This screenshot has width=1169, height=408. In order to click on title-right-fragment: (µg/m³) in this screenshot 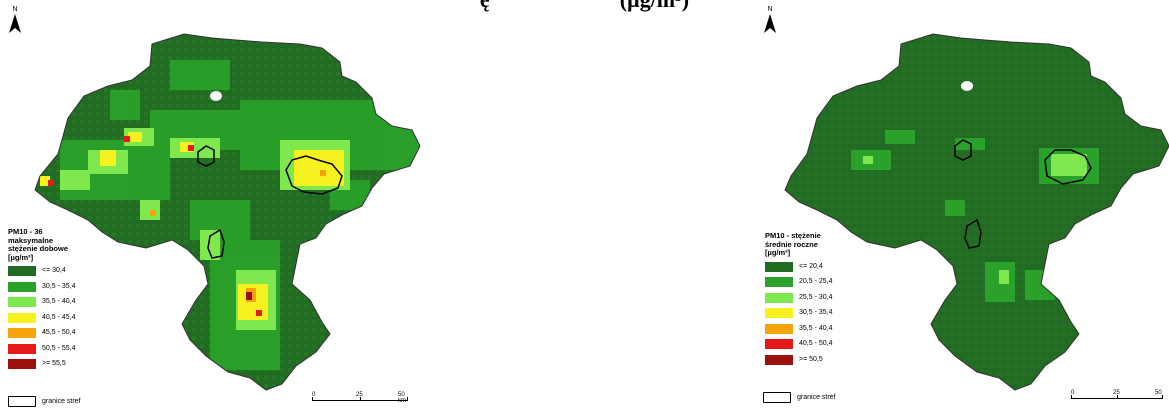, I will do `click(654, 6)`.